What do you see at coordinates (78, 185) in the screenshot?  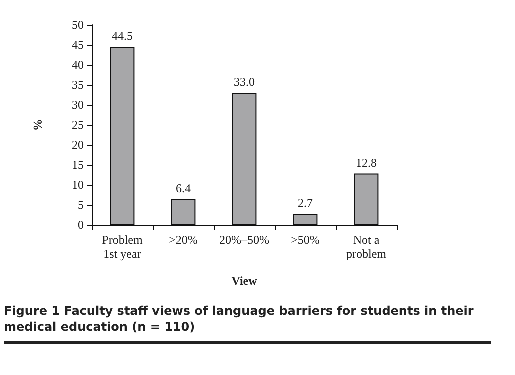 I see `y-tick-label: 10` at bounding box center [78, 185].